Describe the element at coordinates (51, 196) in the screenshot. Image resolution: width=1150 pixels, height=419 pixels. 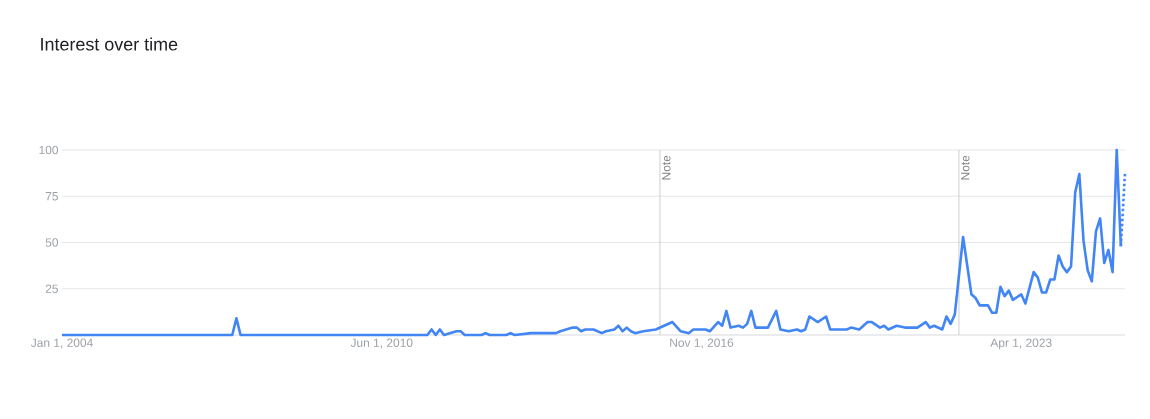
I see `y-tick-label: 75` at that location.